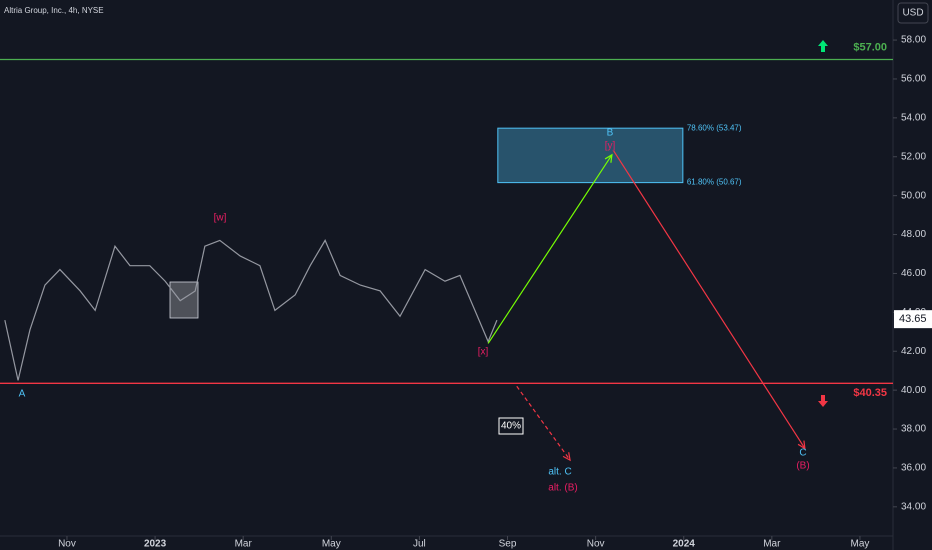  I want to click on zone-high-label: 78.60% (53.47), so click(714, 127).